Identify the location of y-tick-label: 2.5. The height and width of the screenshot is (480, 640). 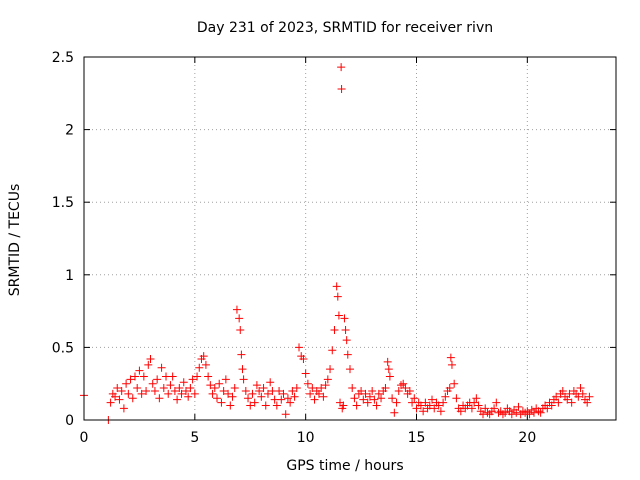
(63, 58).